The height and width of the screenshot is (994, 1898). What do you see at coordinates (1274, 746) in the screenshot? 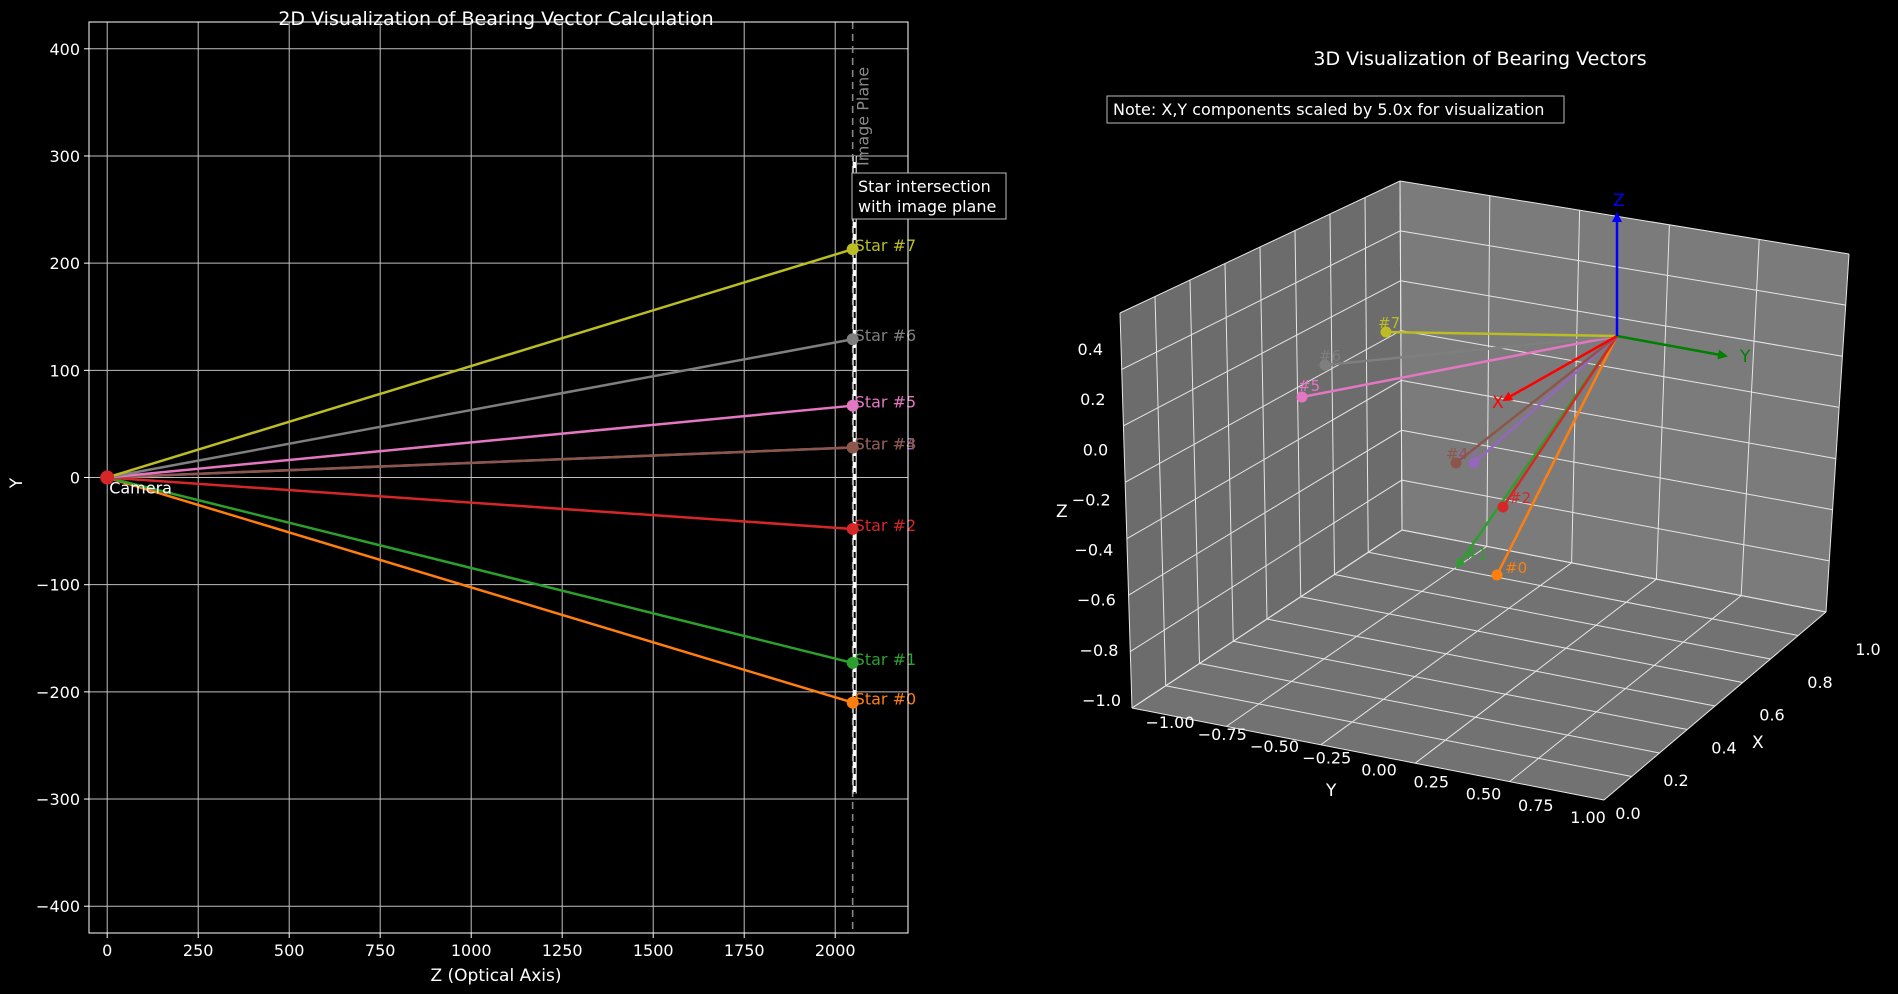
I see `y-tick-label-3d: −0.50` at bounding box center [1274, 746].